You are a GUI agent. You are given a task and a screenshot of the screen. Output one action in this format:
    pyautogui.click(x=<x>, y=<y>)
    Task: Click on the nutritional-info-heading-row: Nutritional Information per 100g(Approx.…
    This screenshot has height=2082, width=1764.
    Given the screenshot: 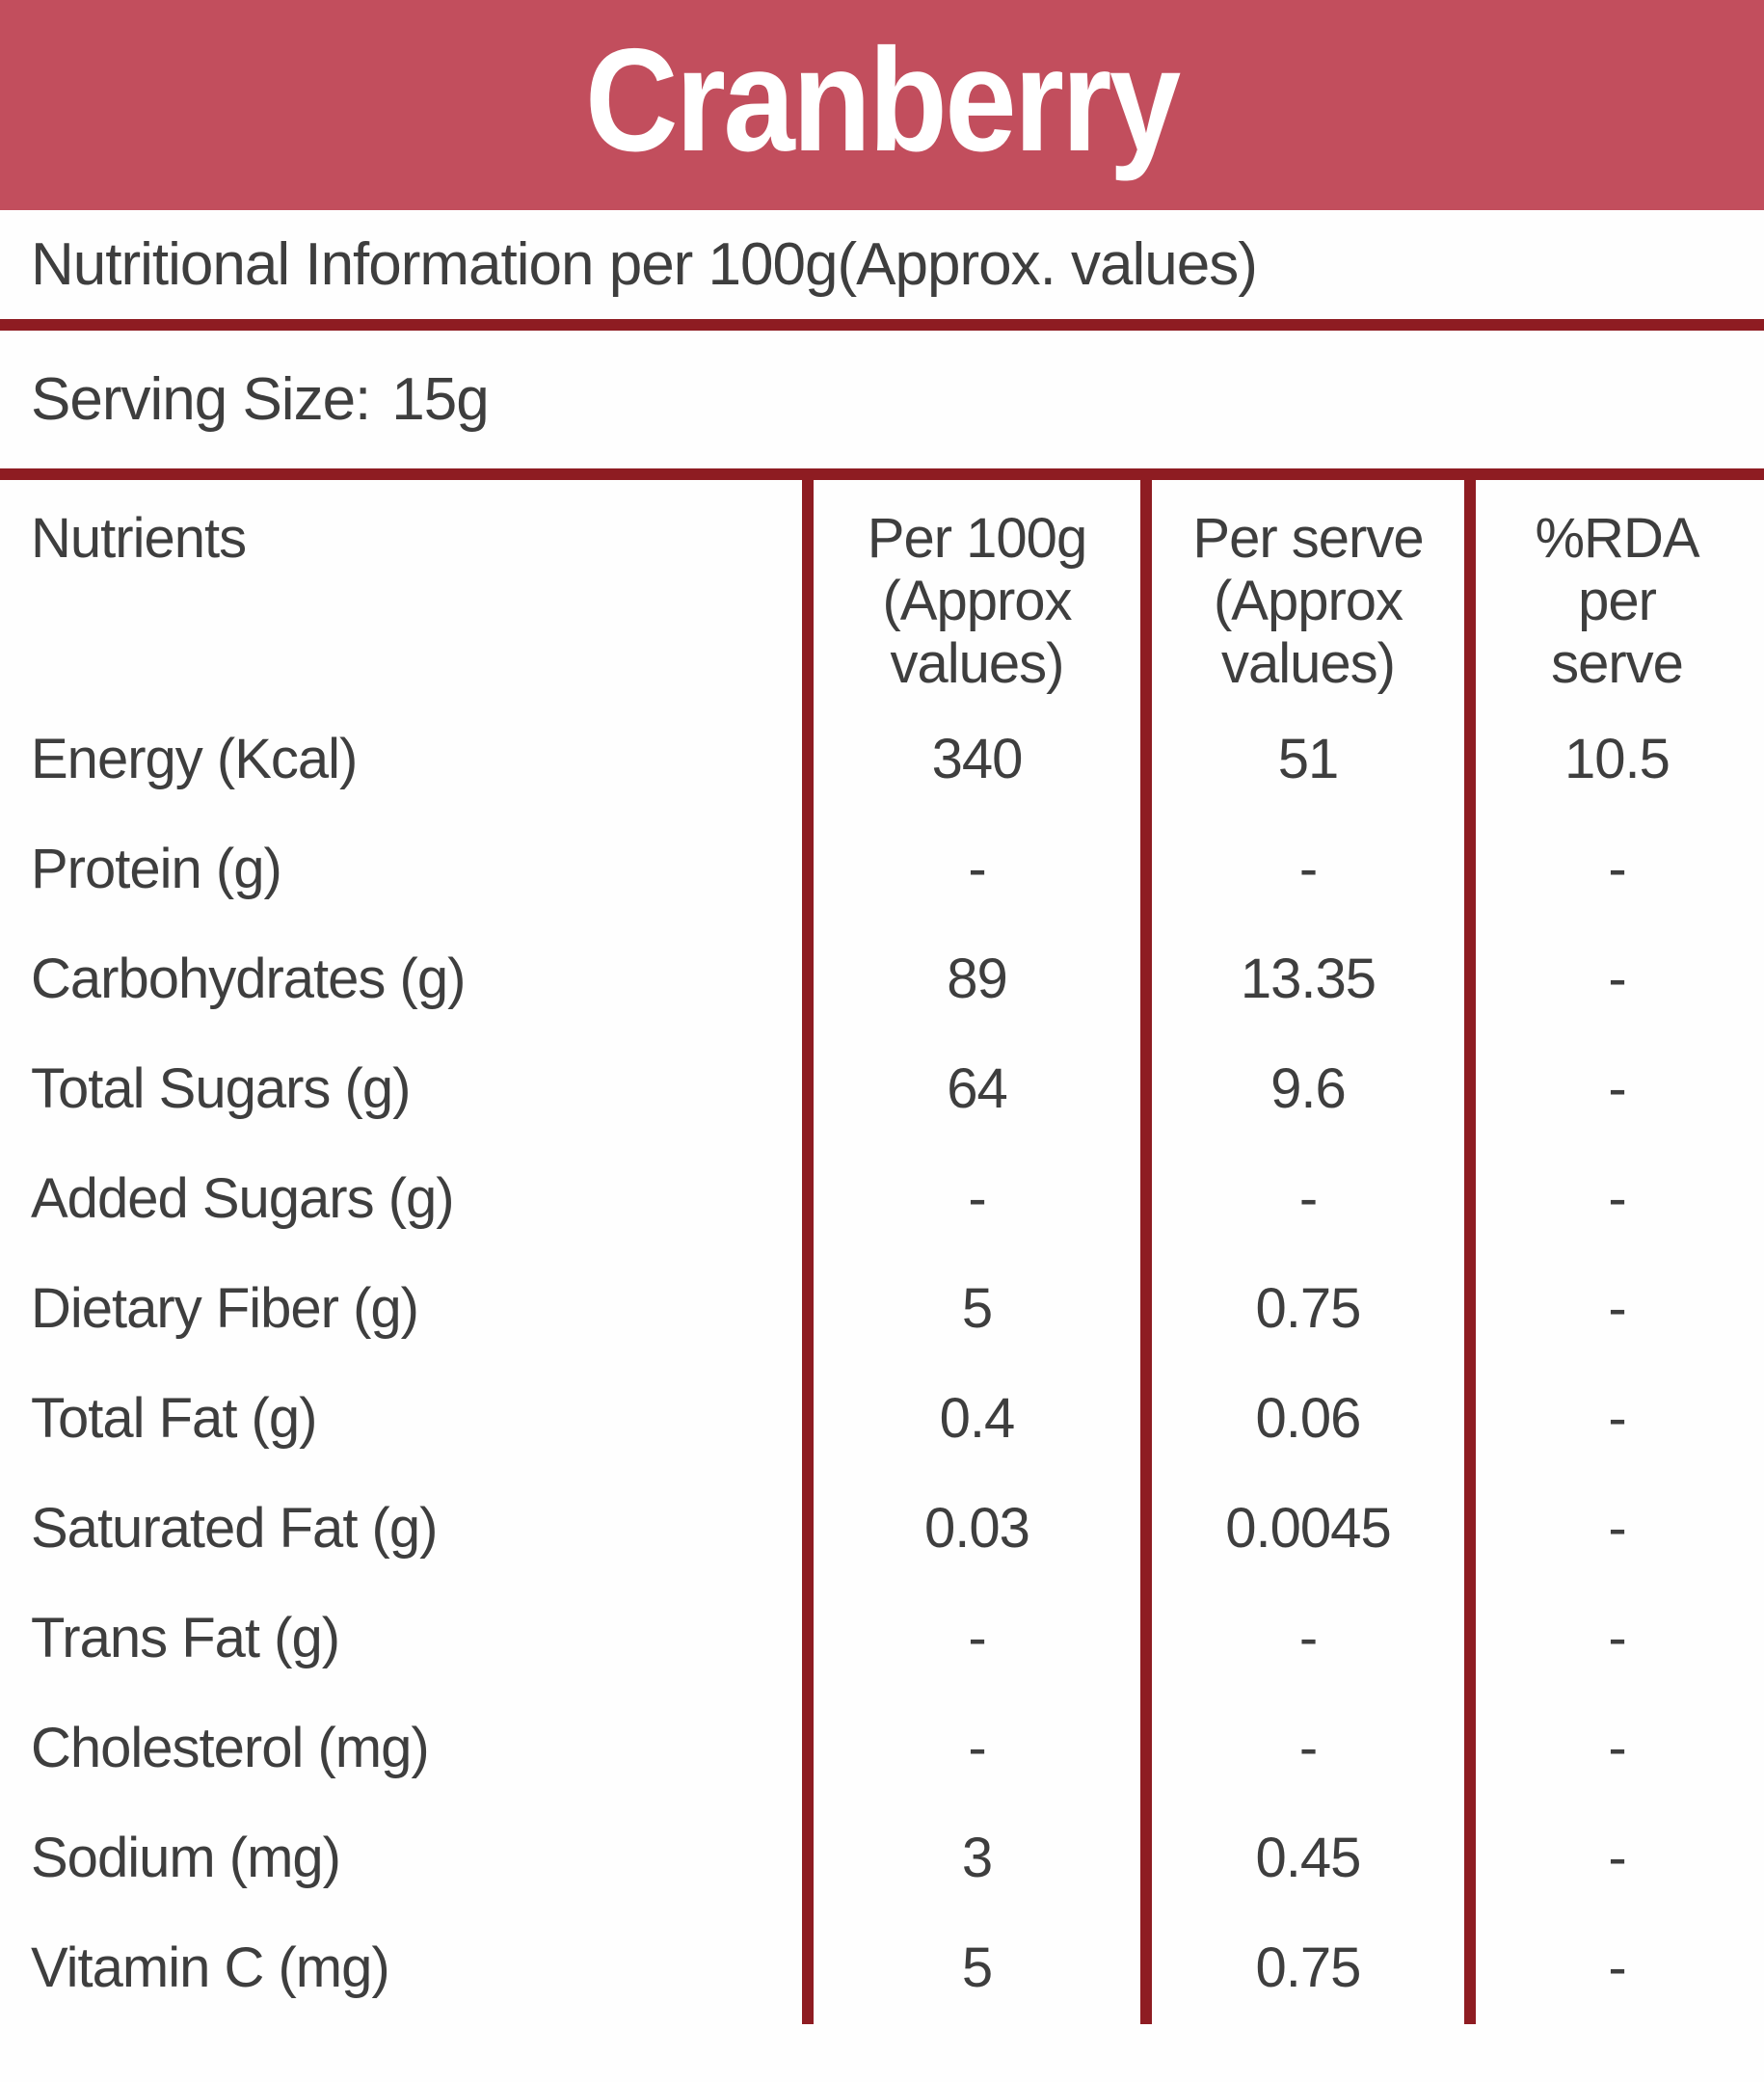 What is the action you would take?
    pyautogui.click(x=882, y=264)
    